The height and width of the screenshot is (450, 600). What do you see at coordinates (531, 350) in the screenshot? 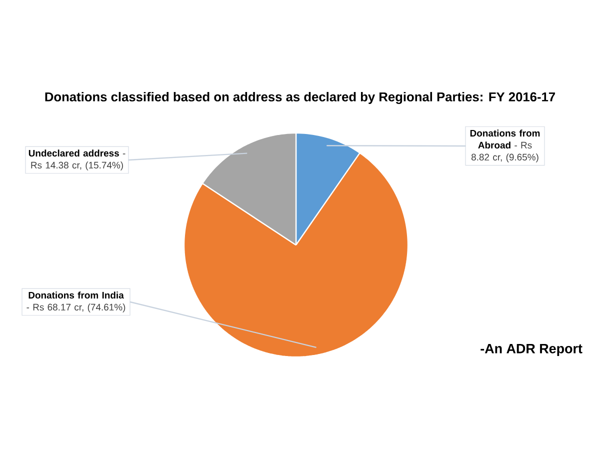
I see `text: -An ADR Report` at bounding box center [531, 350].